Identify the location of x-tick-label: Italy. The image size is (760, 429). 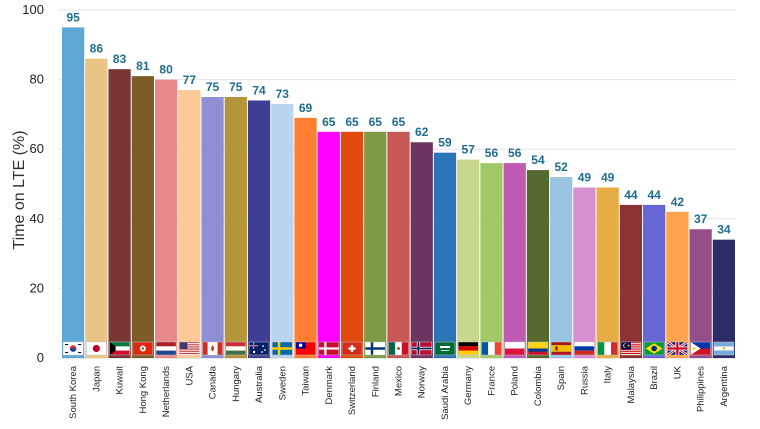
(608, 375).